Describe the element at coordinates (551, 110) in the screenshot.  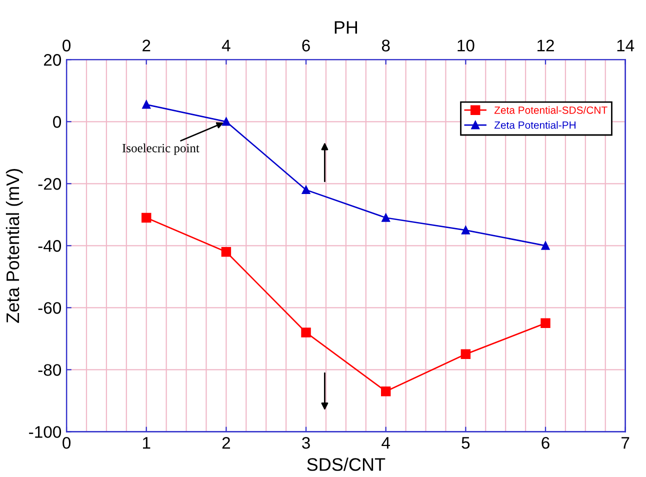
I see `legend-label: Zeta Potential-SDS/CNT` at that location.